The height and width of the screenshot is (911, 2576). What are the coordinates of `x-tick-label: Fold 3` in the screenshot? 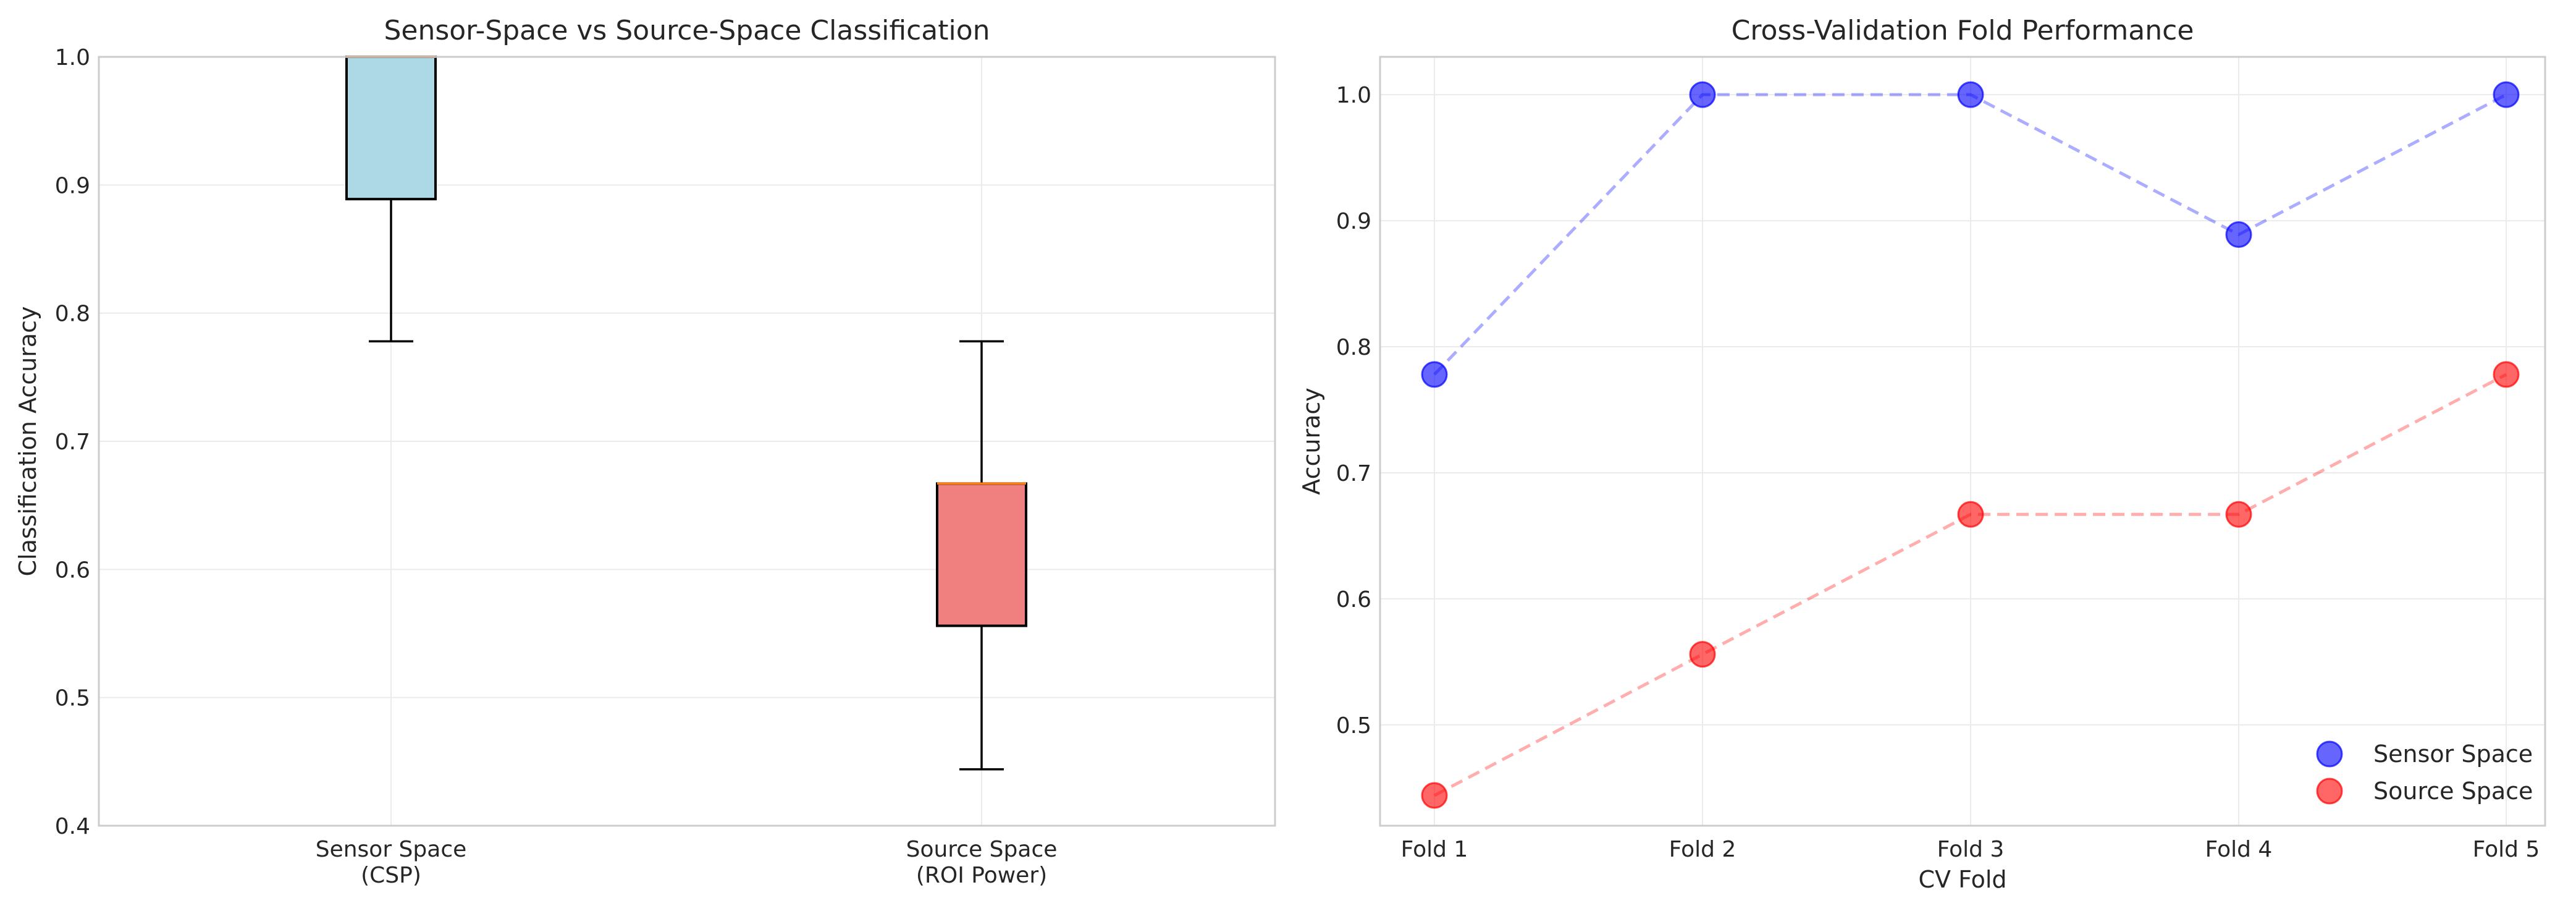 It's located at (1971, 850).